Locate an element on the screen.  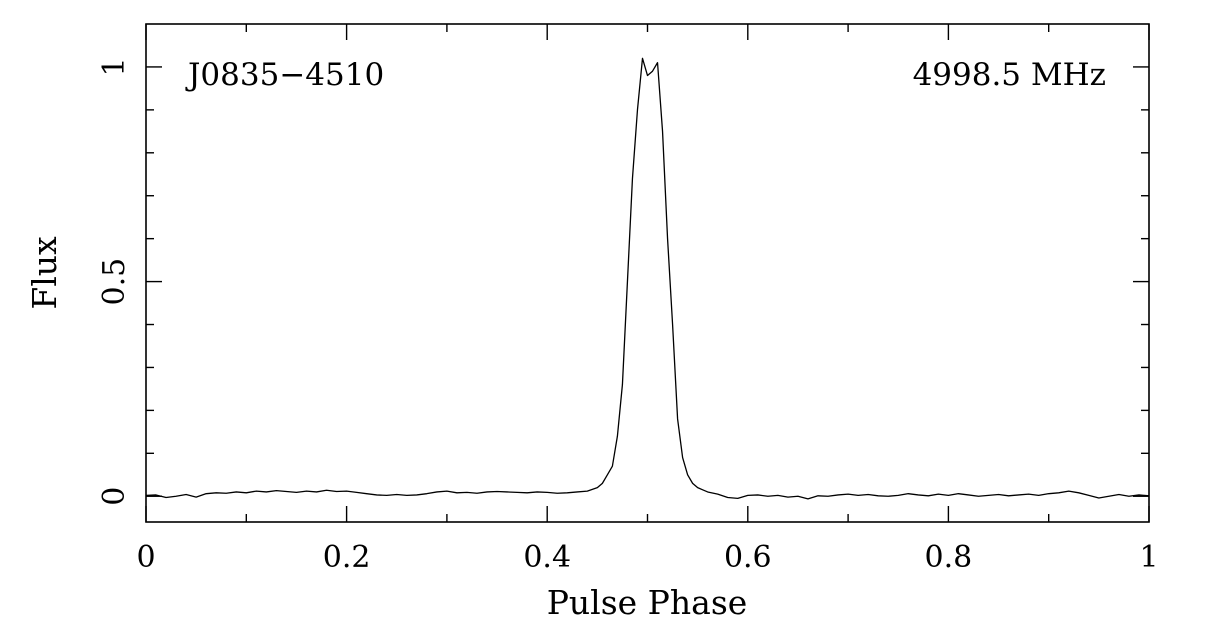
x-axis-label: Pulse Phase is located at coordinates (647, 602).